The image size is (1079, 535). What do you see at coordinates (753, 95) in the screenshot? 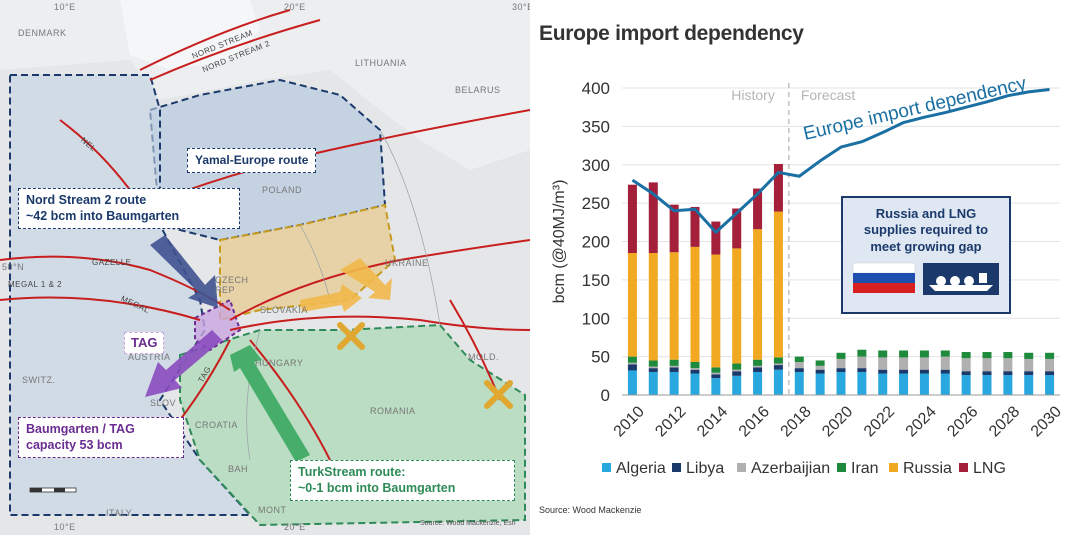
I see `history-label: History` at bounding box center [753, 95].